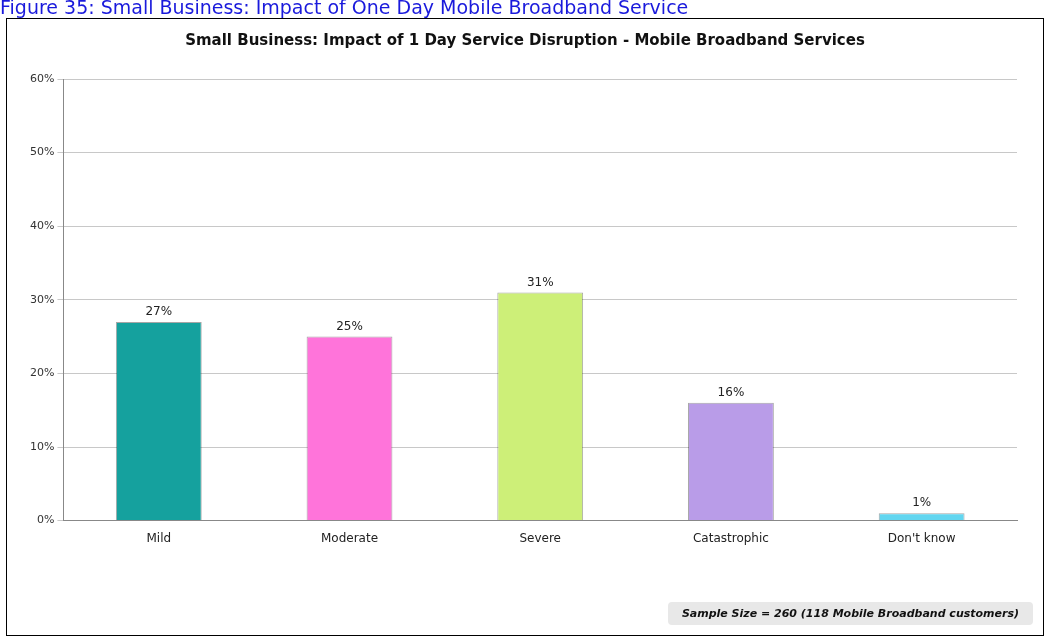 The height and width of the screenshot is (640, 1050). What do you see at coordinates (42, 299) in the screenshot?
I see `y-tick-label: 30%` at bounding box center [42, 299].